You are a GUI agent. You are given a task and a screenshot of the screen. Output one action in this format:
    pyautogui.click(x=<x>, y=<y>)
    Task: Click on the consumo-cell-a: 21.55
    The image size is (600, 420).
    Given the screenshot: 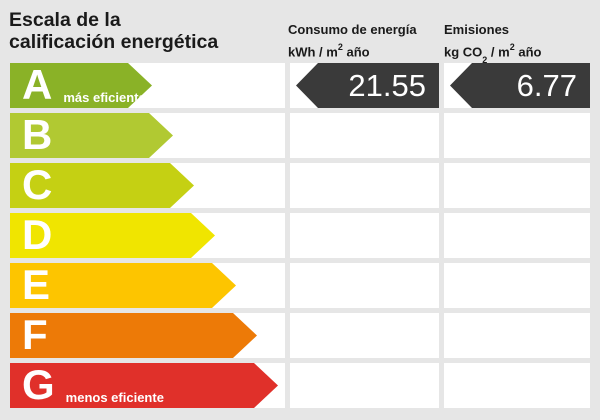 What is the action you would take?
    pyautogui.click(x=364, y=85)
    